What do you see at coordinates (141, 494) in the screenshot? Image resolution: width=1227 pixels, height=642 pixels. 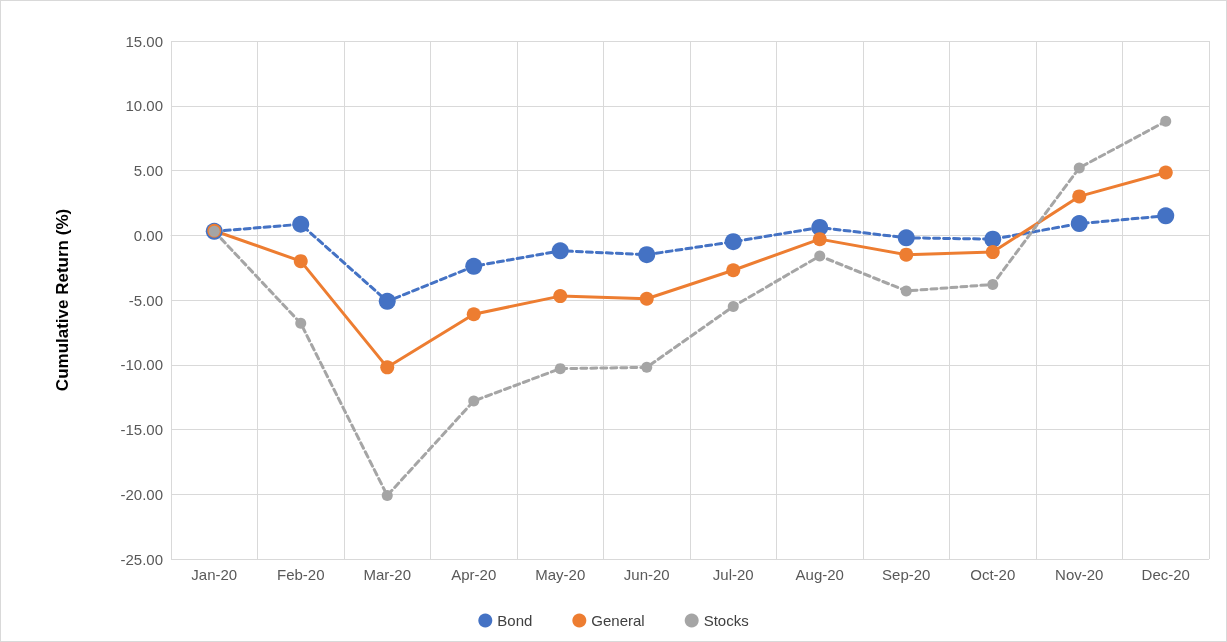 I see `y-tick-label: -20.00` at bounding box center [141, 494].